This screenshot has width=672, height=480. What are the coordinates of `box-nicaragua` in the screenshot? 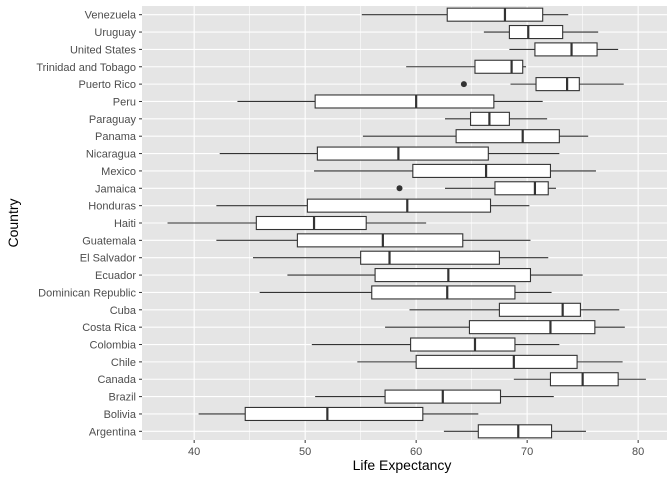 It's located at (389, 153).